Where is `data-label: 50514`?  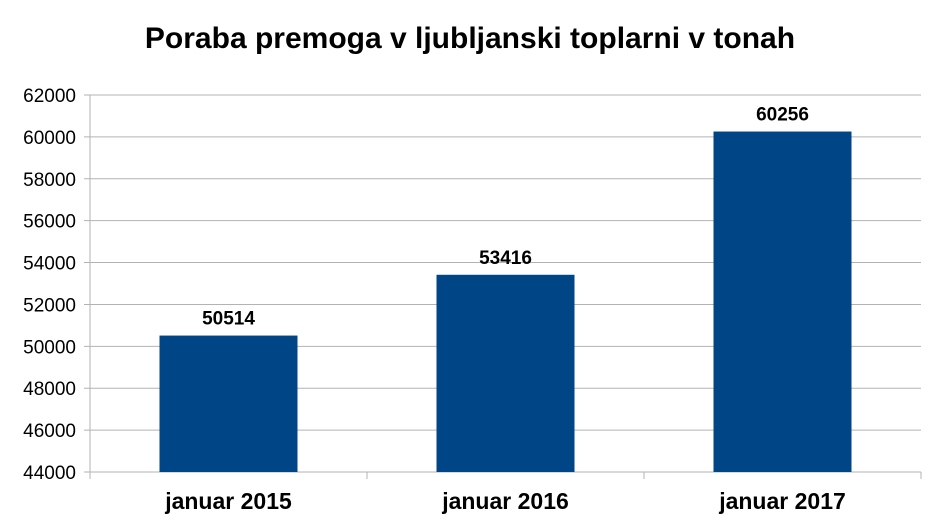
data-label: 50514 is located at coordinates (228, 319).